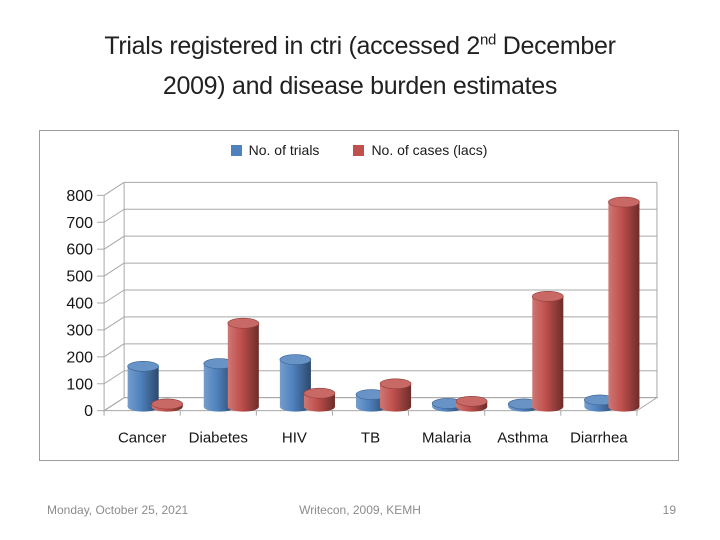 This screenshot has height=540, width=720. I want to click on cylinder-cases-hiv, so click(319, 399).